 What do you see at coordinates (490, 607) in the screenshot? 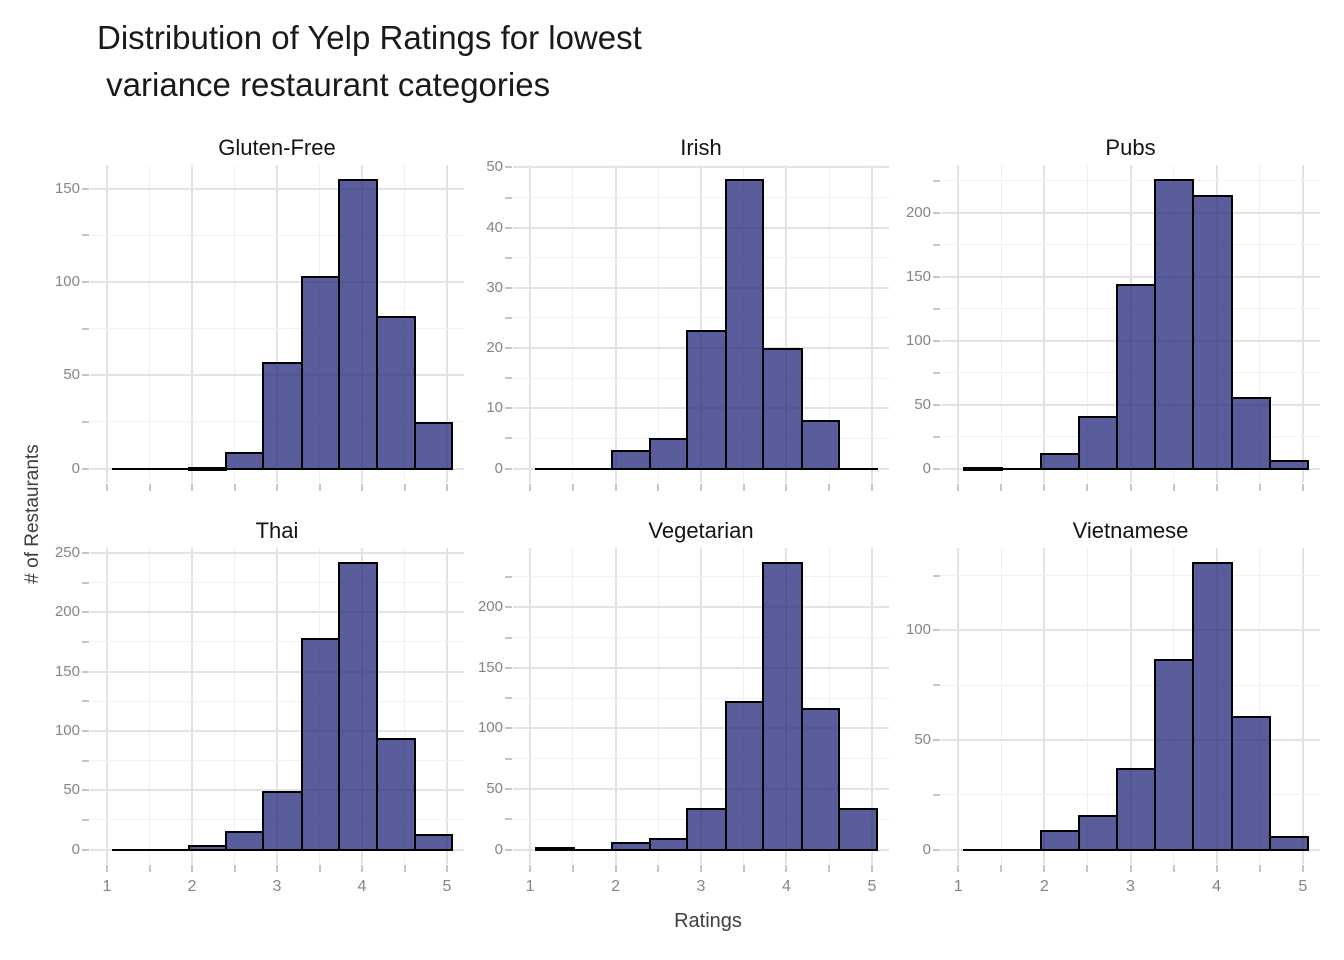
I see `y-tick-label: 200` at bounding box center [490, 607].